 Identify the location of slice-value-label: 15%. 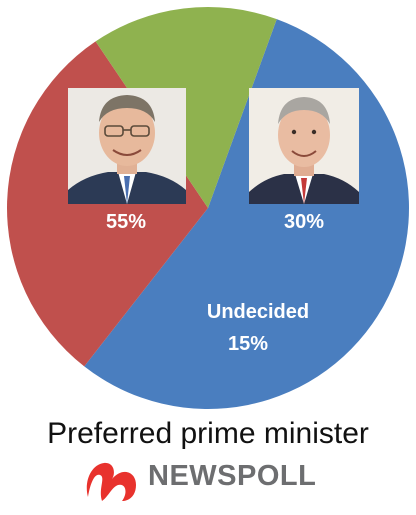
(248, 344).